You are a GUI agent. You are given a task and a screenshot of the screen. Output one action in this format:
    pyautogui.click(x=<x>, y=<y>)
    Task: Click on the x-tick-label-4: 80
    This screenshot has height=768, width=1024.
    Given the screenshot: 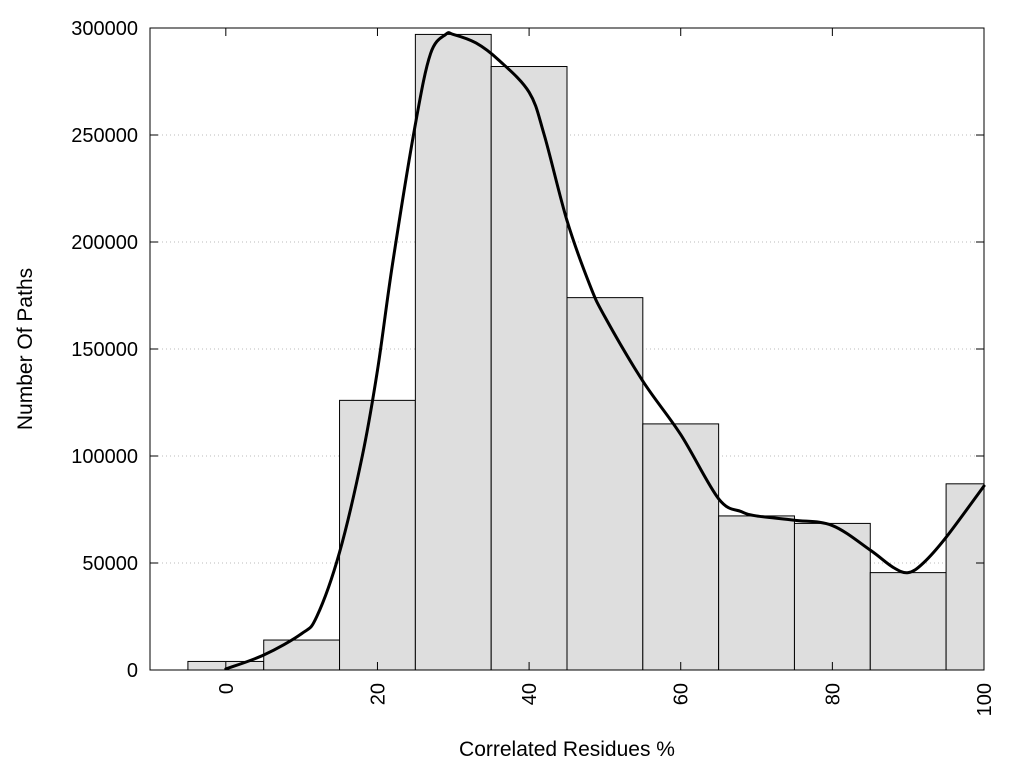 What is the action you would take?
    pyautogui.click(x=833, y=694)
    